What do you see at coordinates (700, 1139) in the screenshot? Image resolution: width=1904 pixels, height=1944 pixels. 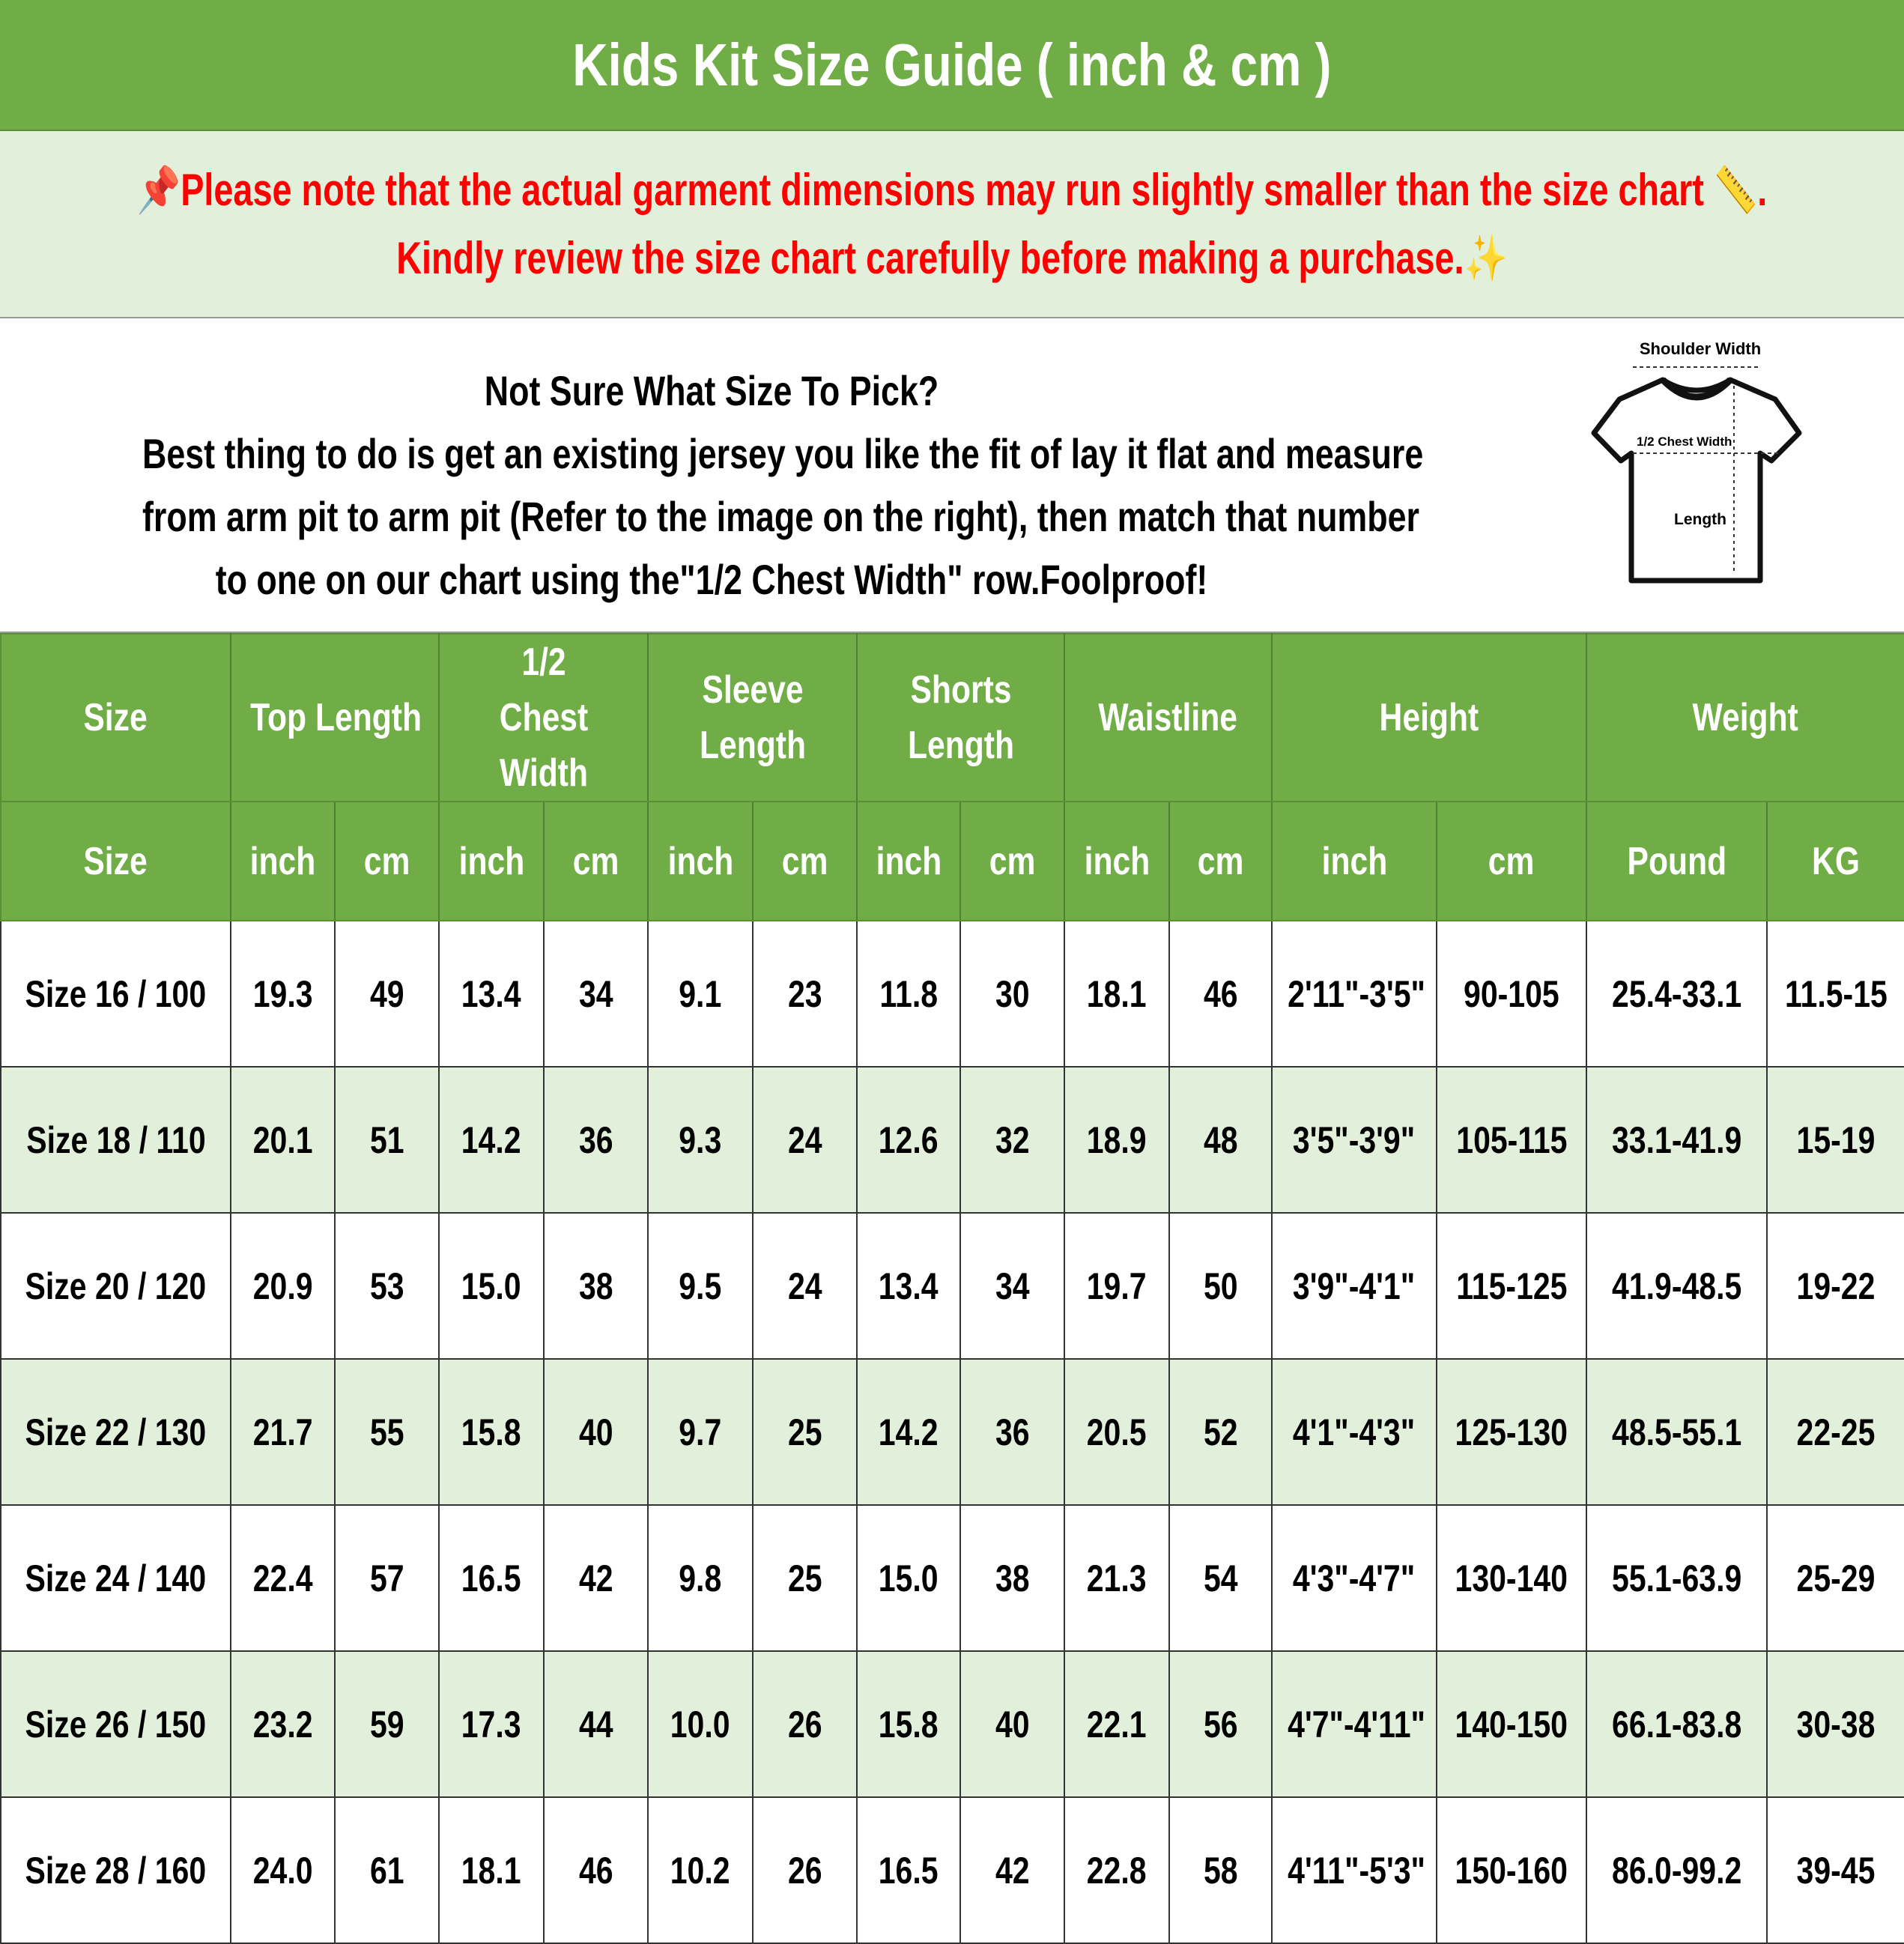 I see `cell-value: 9.3` at bounding box center [700, 1139].